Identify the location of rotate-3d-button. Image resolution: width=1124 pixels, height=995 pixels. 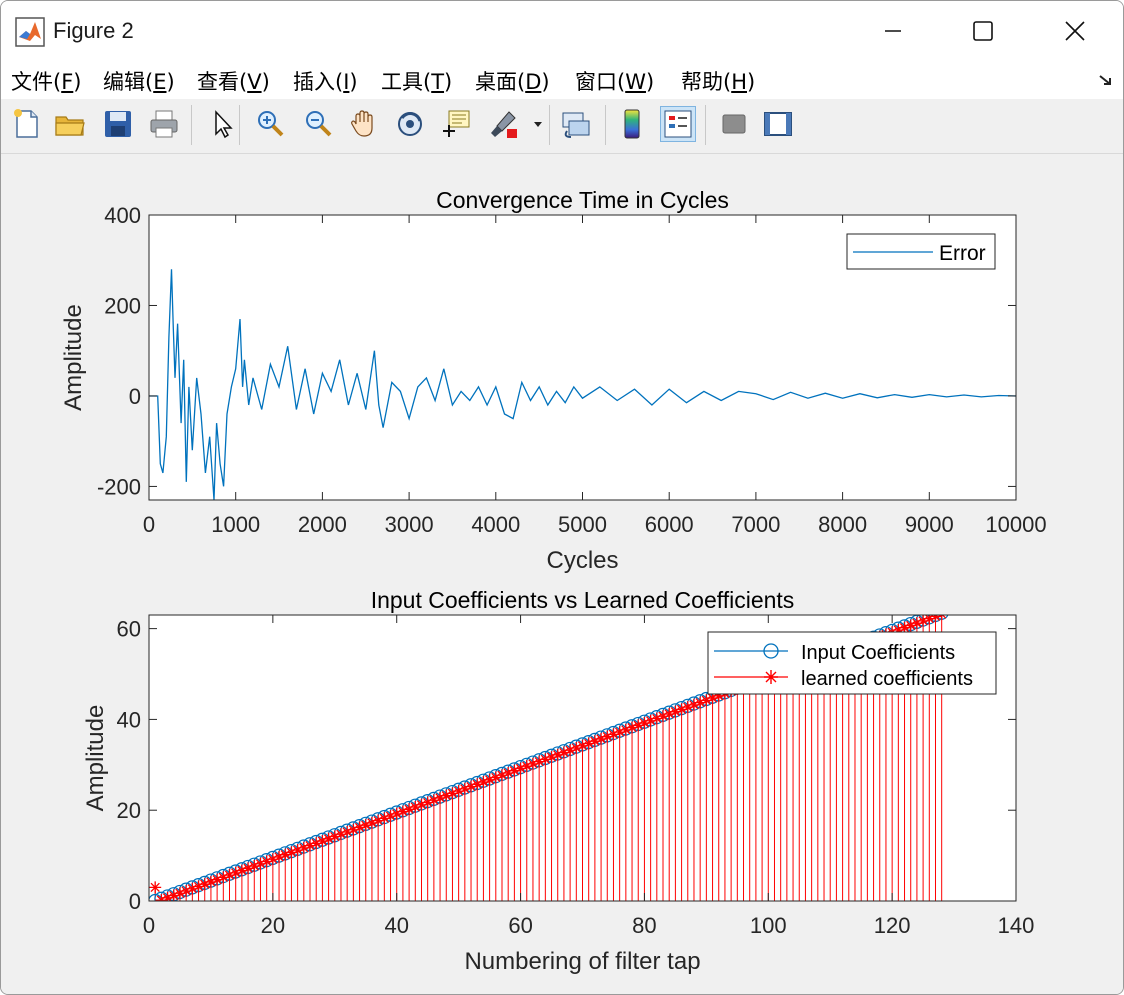
(410, 124).